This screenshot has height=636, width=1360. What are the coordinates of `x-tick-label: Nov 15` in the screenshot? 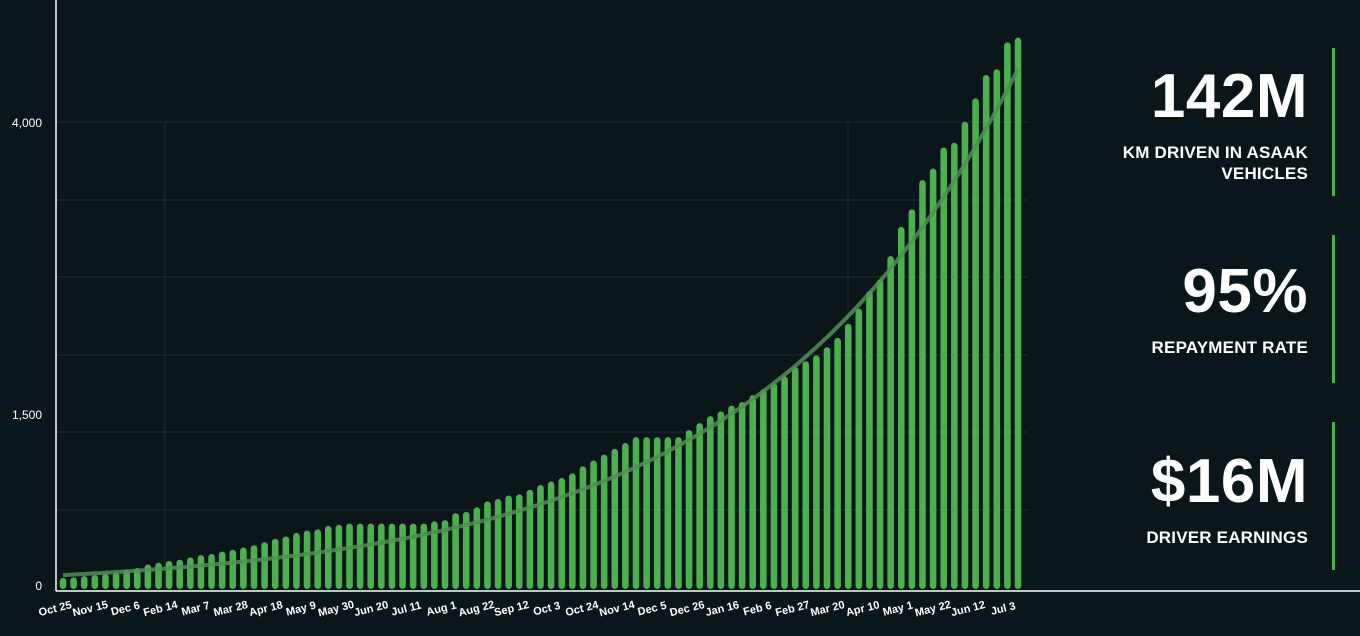 It's located at (90, 609).